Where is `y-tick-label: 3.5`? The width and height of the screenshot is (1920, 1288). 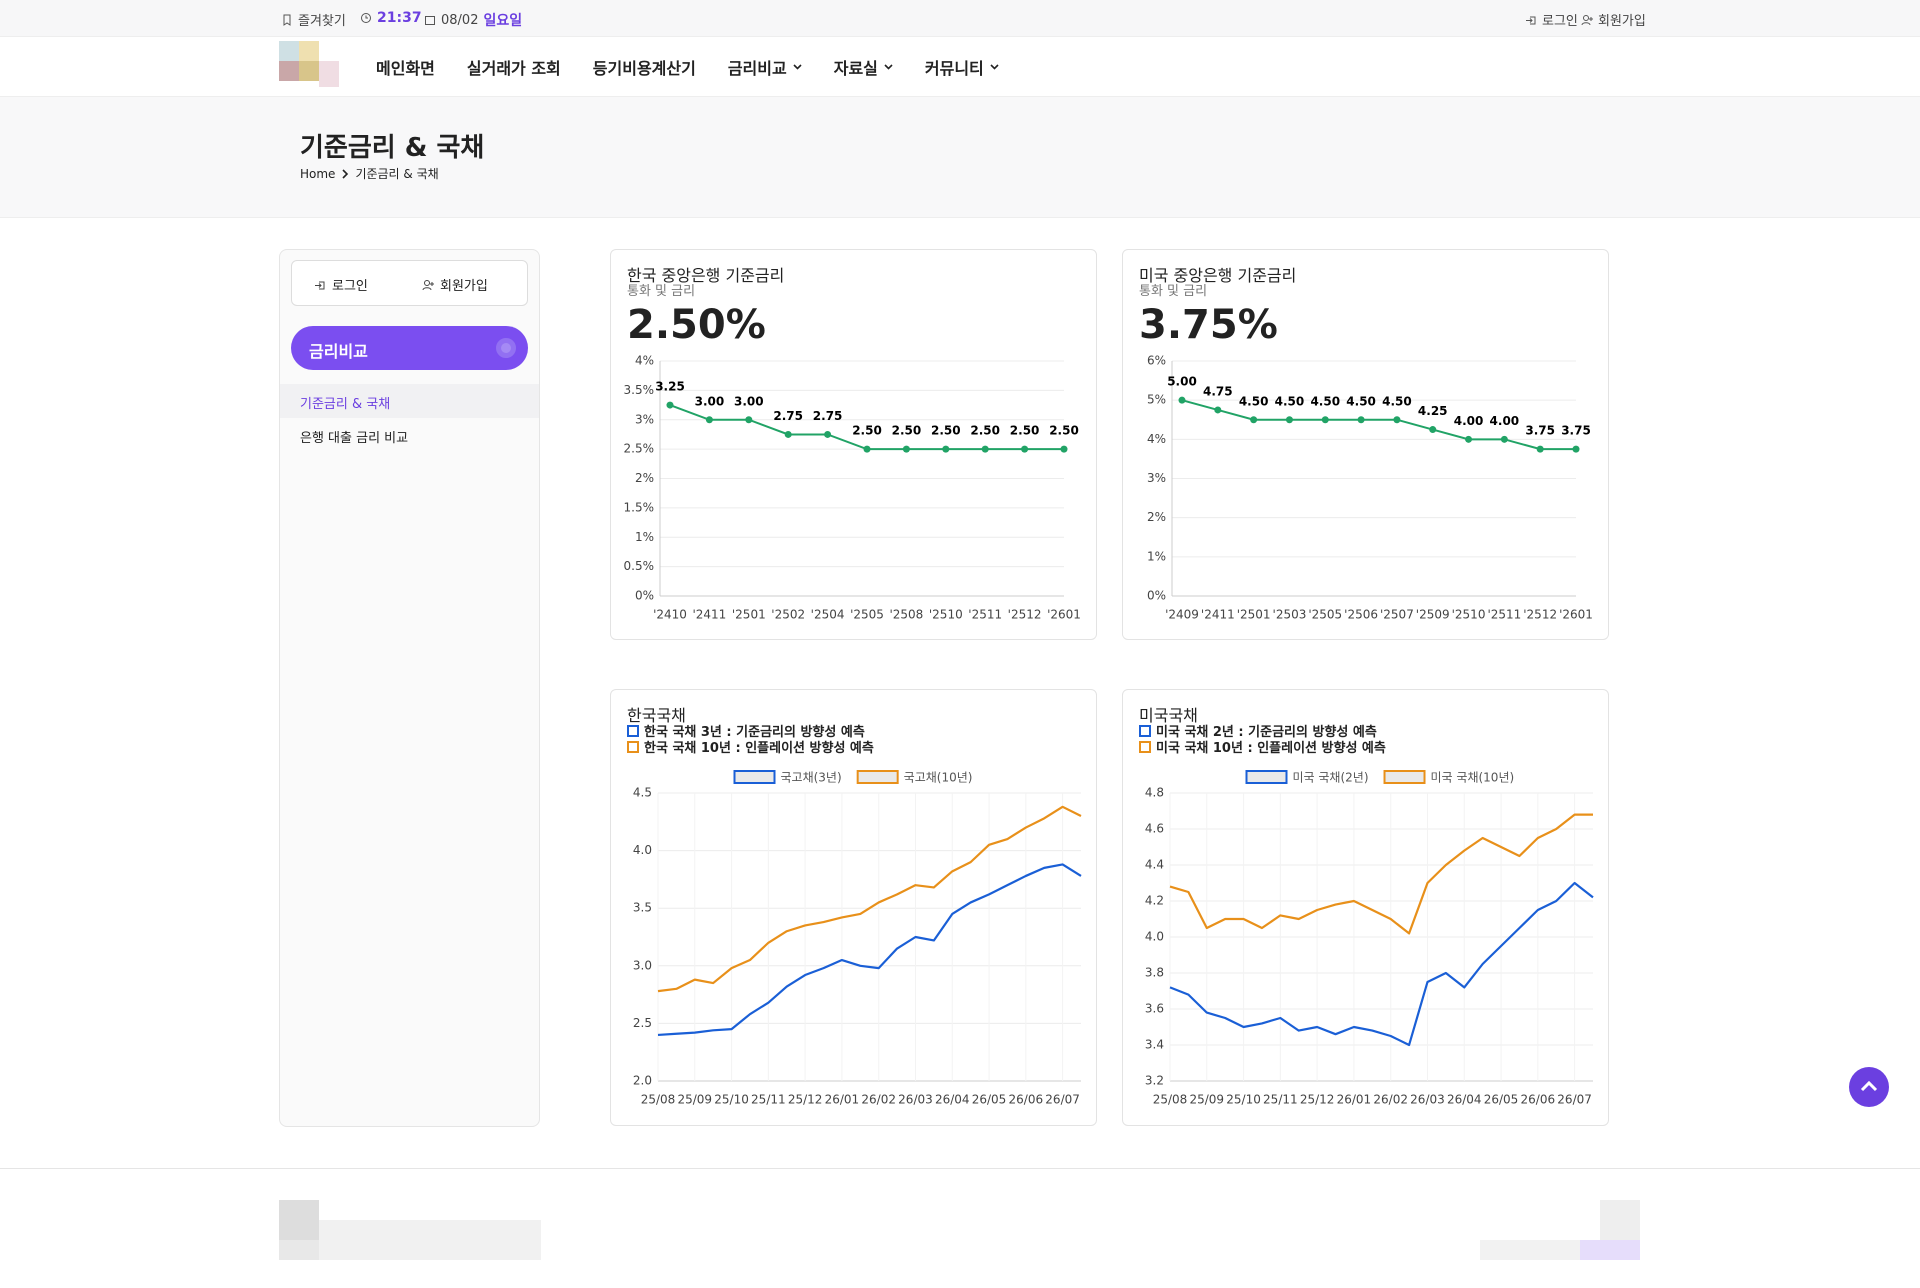 y-tick-label: 3.5 is located at coordinates (642, 908).